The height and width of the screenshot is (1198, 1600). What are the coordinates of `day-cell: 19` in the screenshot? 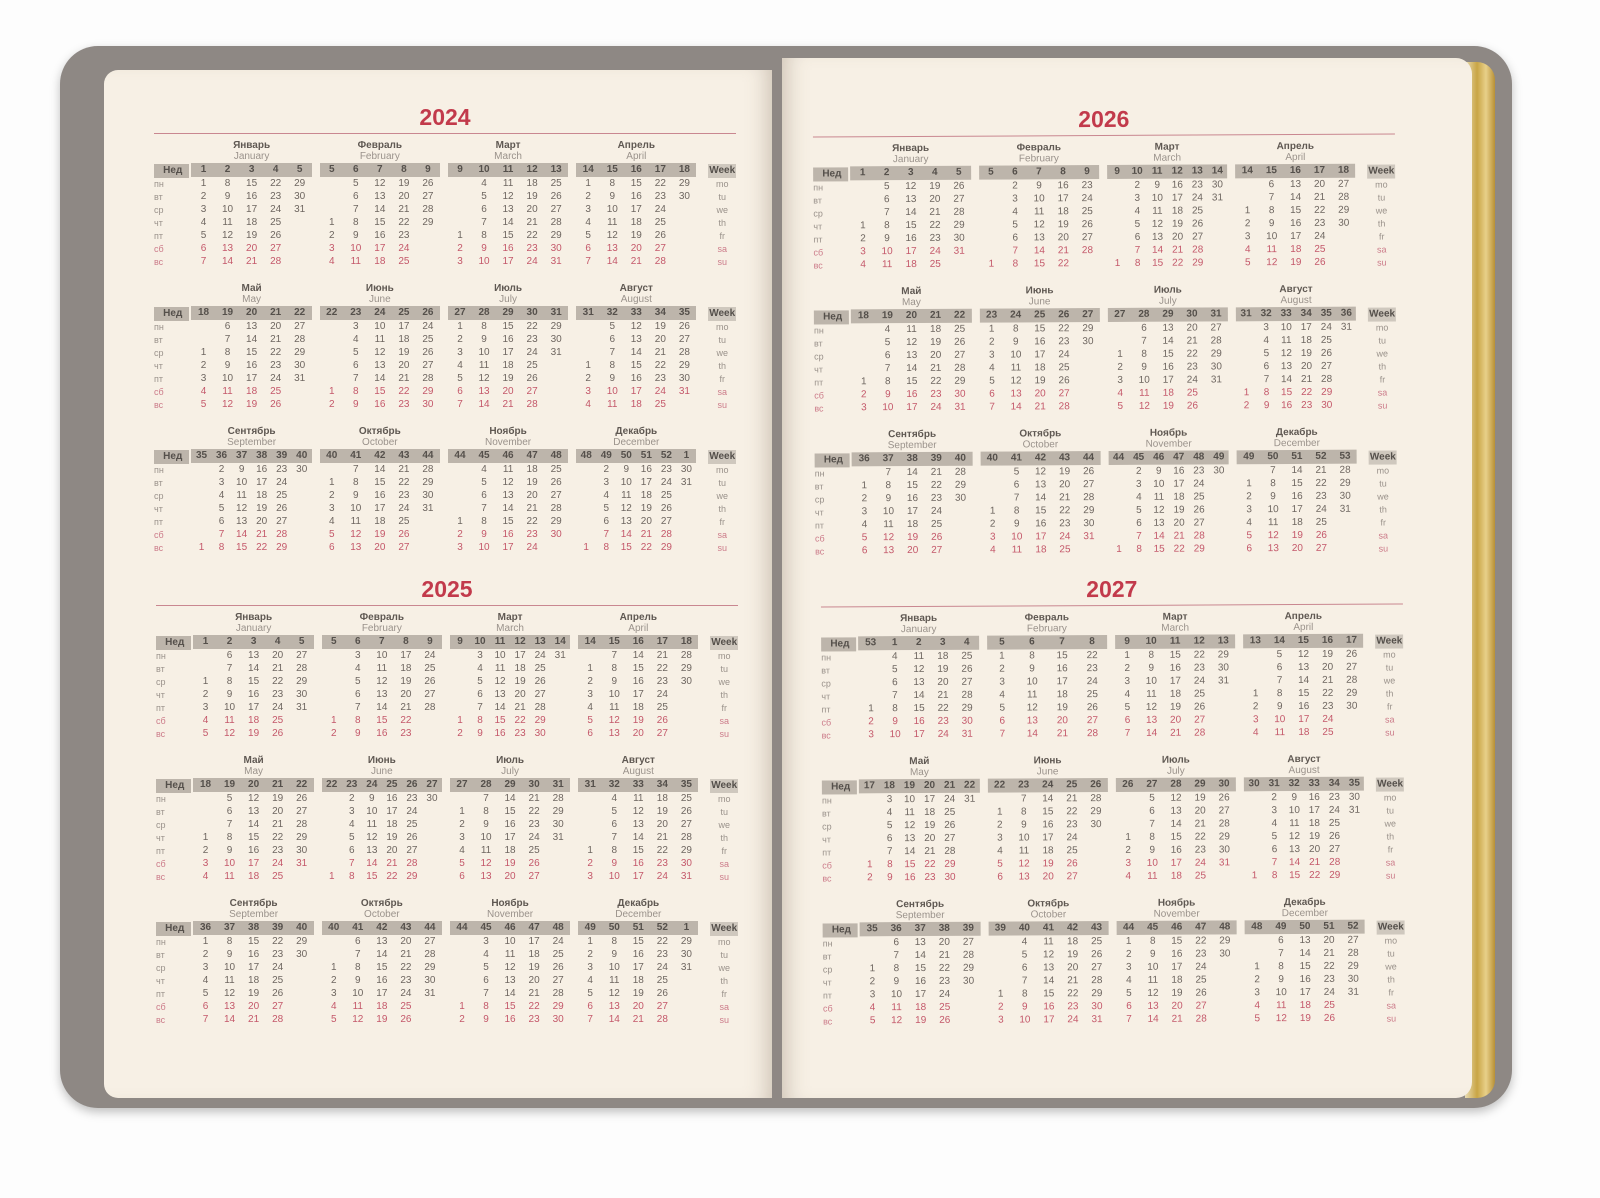 It's located at (936, 342).